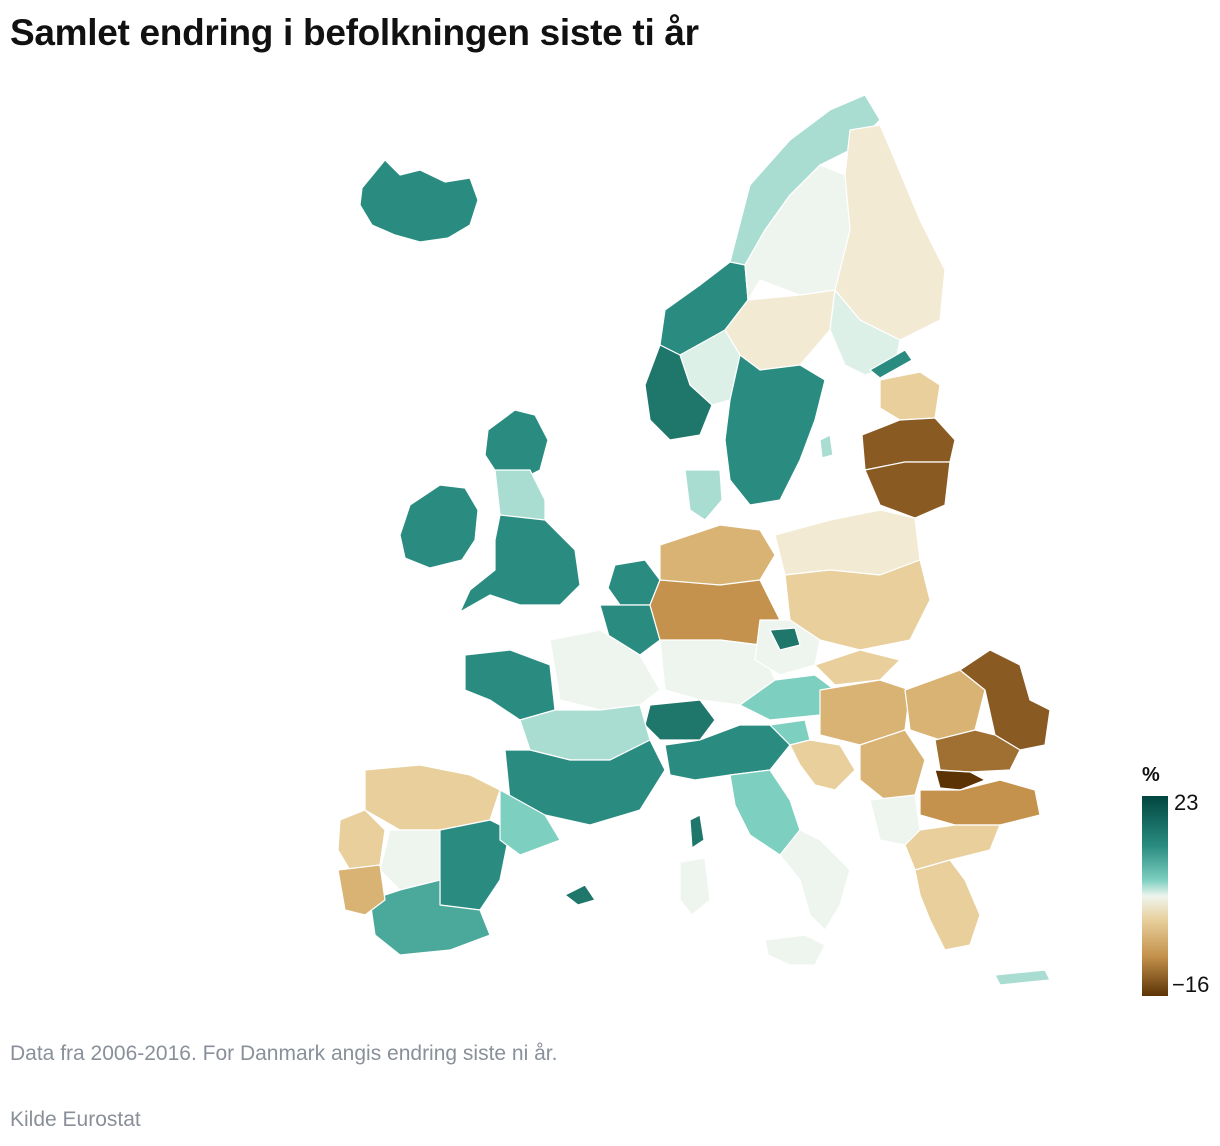 The width and height of the screenshot is (1220, 1146). I want to click on region-gotland, so click(826, 446).